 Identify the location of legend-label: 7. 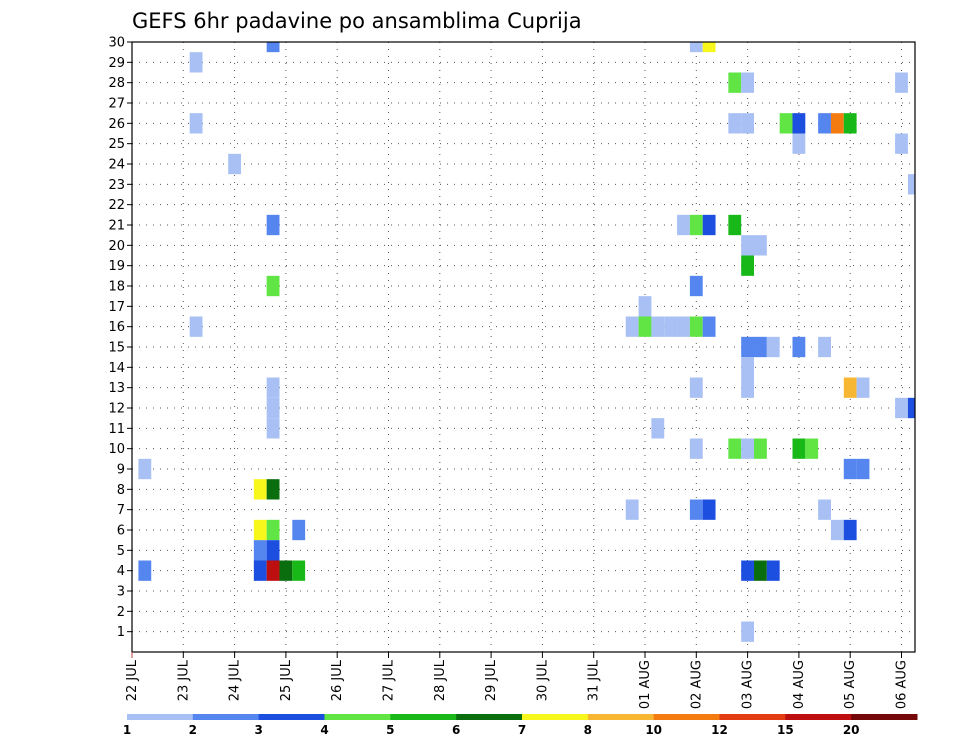
(522, 730).